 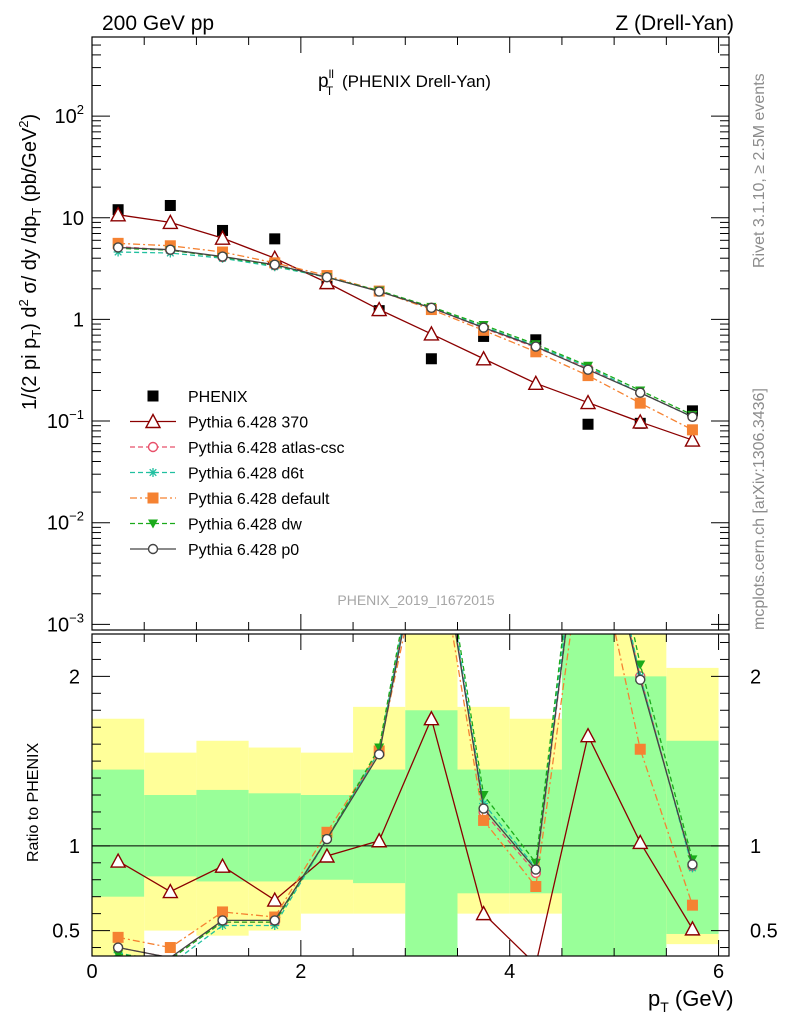 I want to click on ratio-y-axis-label: Ratio to PHENIX, so click(x=33, y=802).